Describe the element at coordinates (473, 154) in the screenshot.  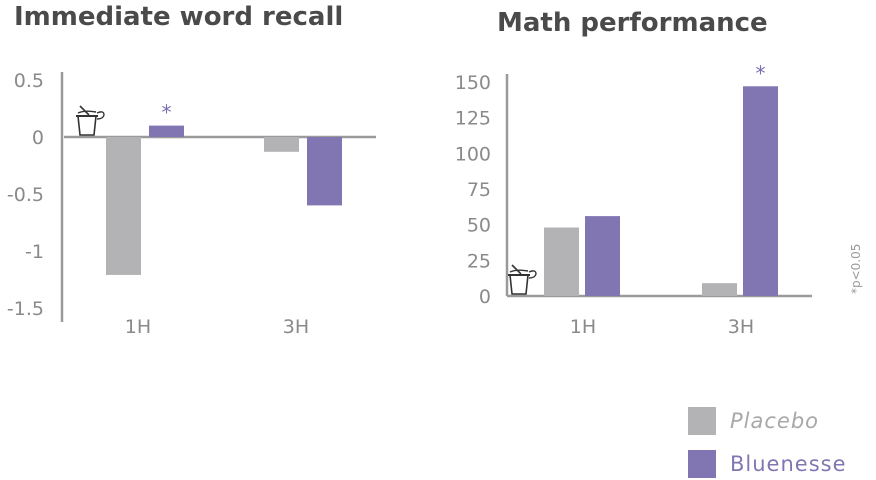
I see `math-y-tick-label: 100` at that location.